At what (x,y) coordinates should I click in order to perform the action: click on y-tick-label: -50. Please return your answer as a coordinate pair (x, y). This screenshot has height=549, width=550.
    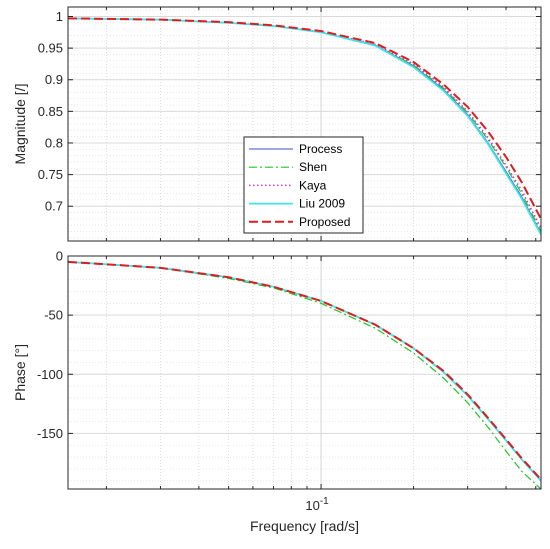
    Looking at the image, I should click on (53, 315).